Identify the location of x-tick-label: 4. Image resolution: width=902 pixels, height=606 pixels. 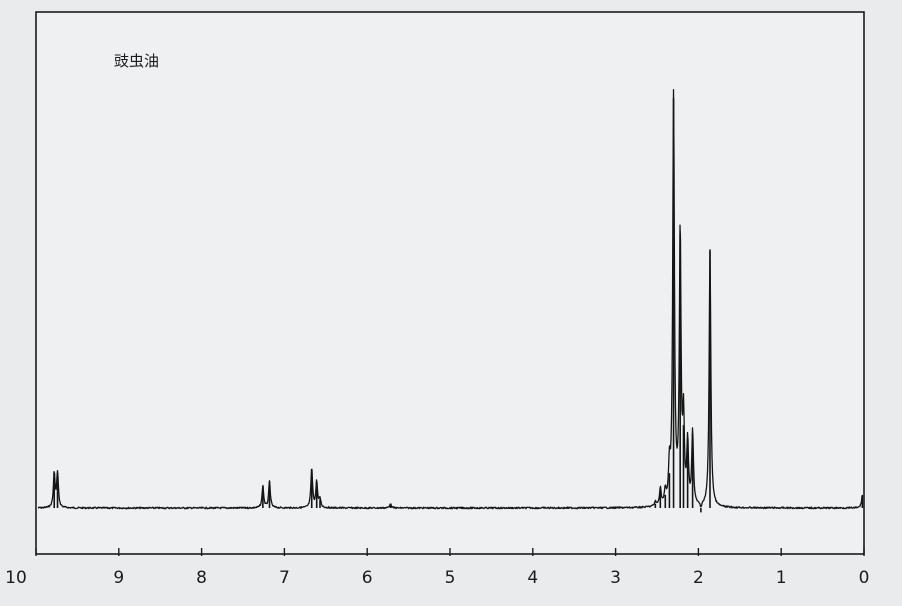
(532, 578).